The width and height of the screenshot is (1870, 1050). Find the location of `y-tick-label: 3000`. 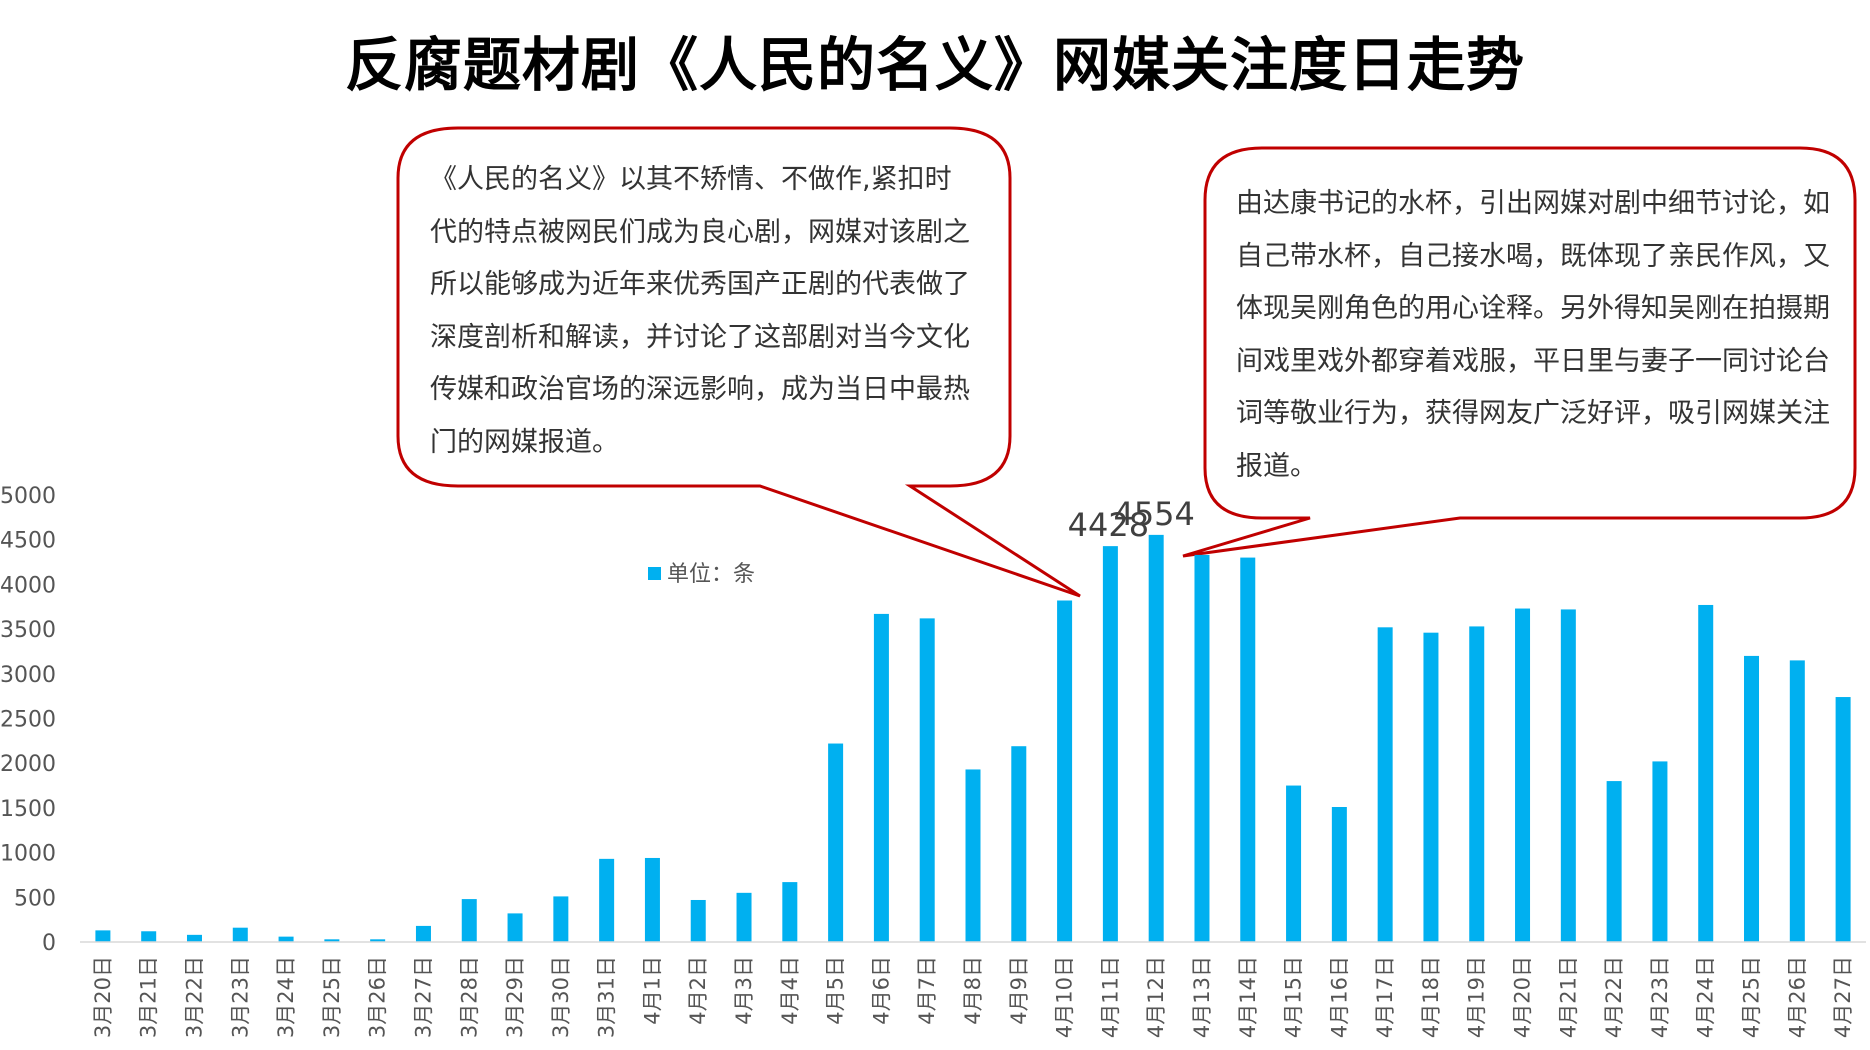

y-tick-label: 3000 is located at coordinates (28, 675).